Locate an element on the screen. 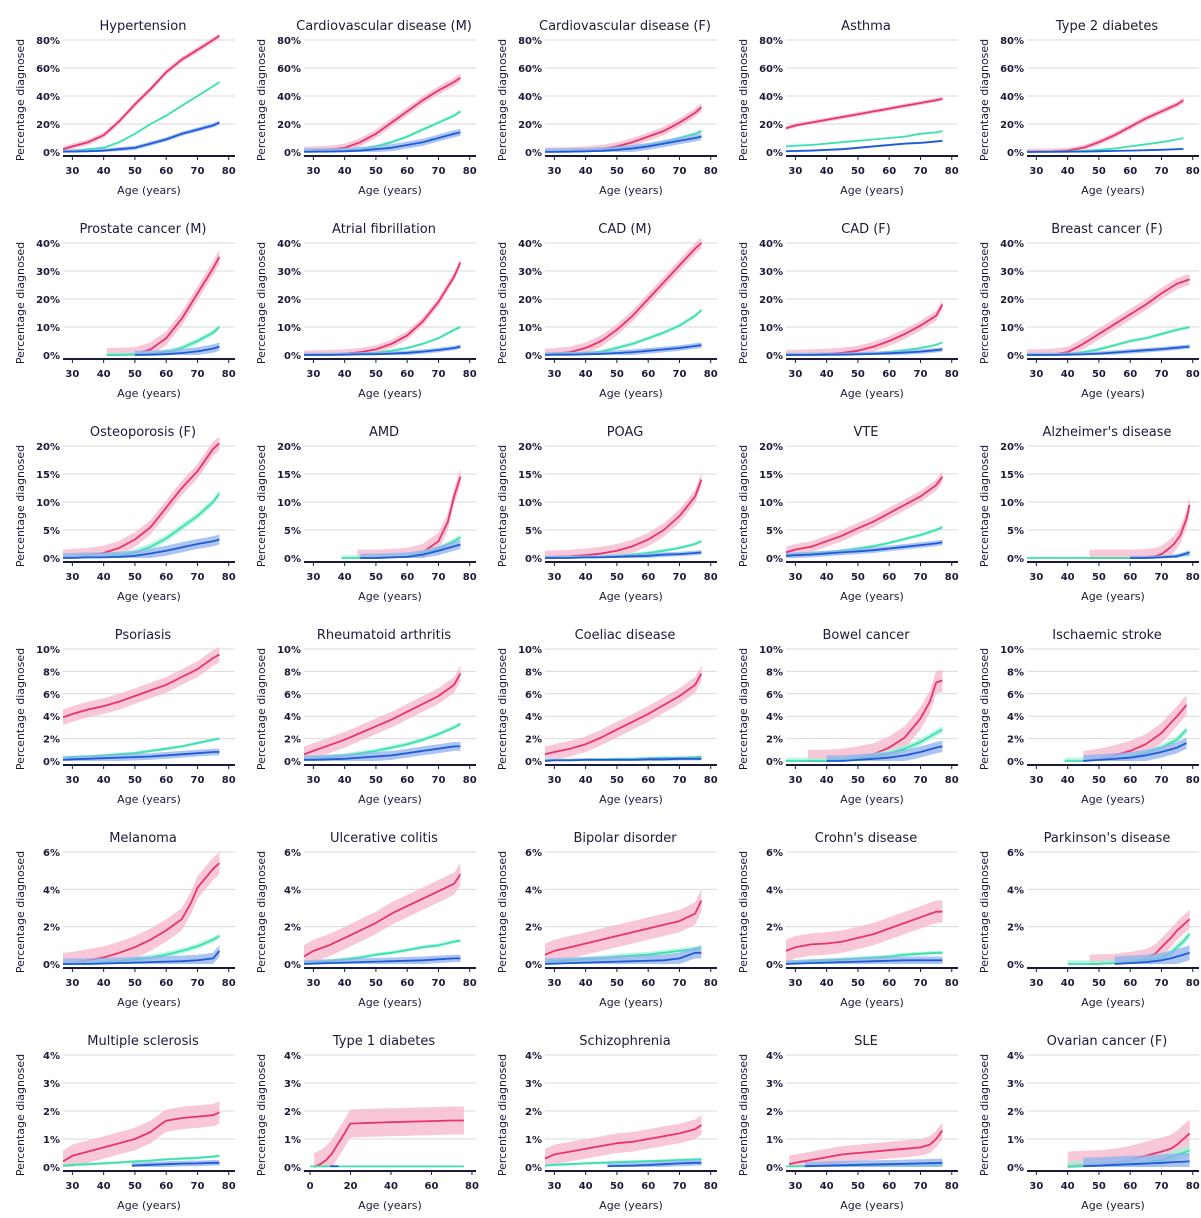  y-tick-label: 3% is located at coordinates (1015, 1084).